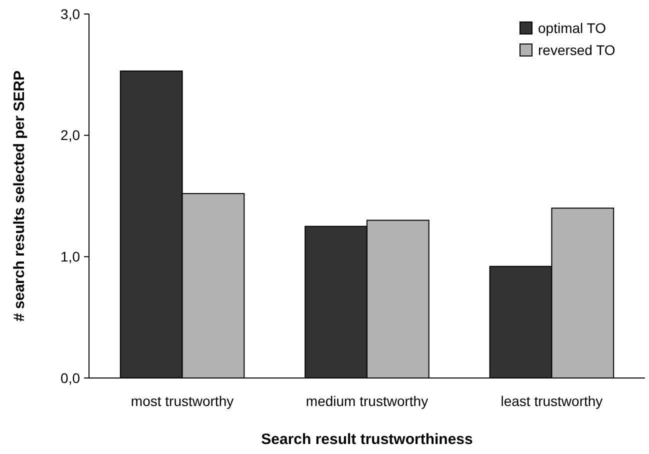 The height and width of the screenshot is (454, 649). What do you see at coordinates (182, 401) in the screenshot?
I see `x-tick-label: most trustworthy` at bounding box center [182, 401].